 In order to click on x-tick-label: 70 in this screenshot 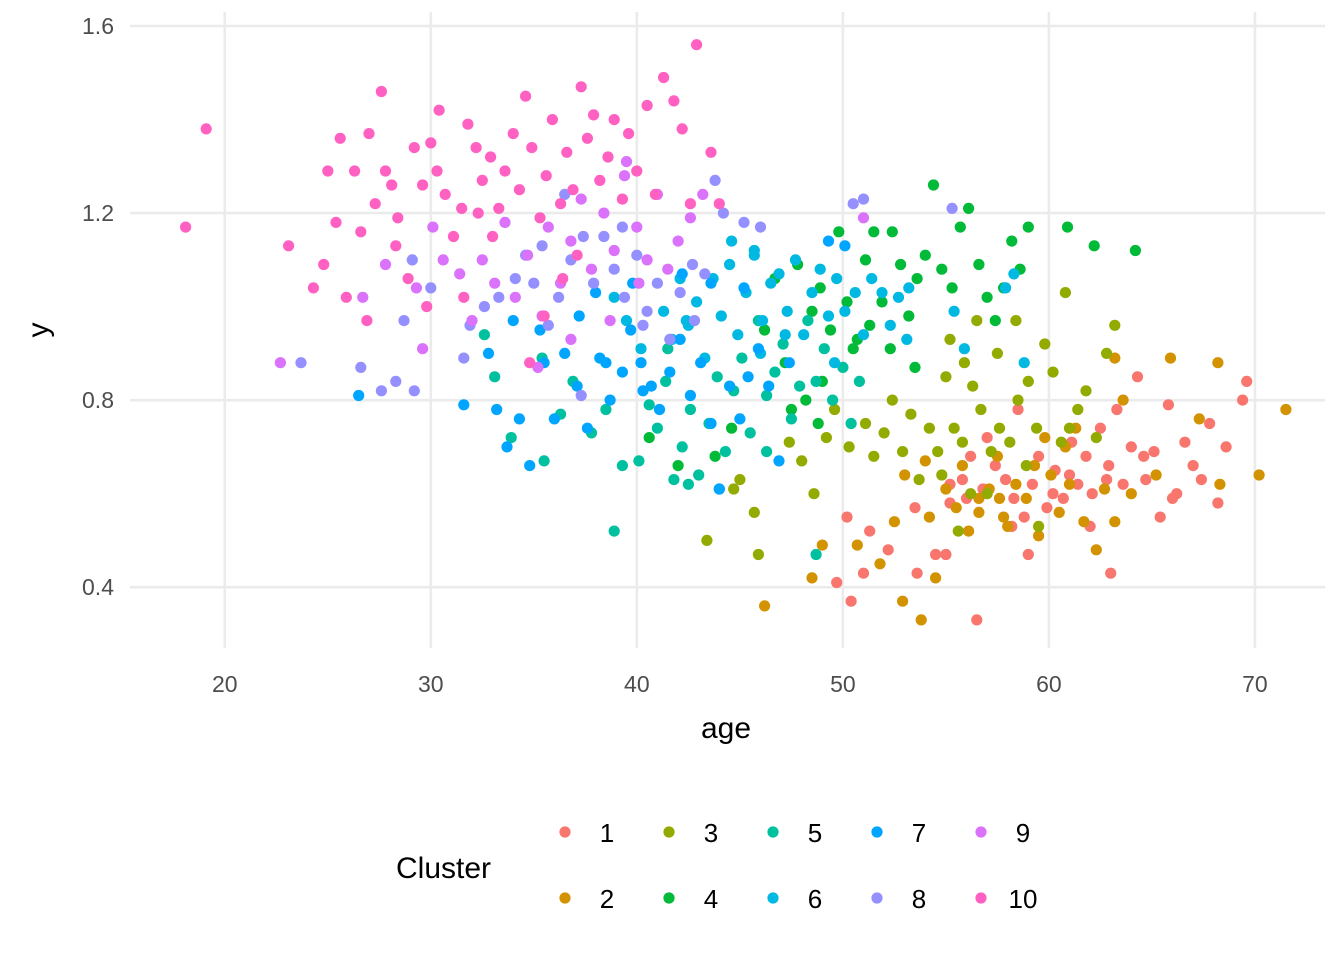, I will do `click(1255, 684)`.